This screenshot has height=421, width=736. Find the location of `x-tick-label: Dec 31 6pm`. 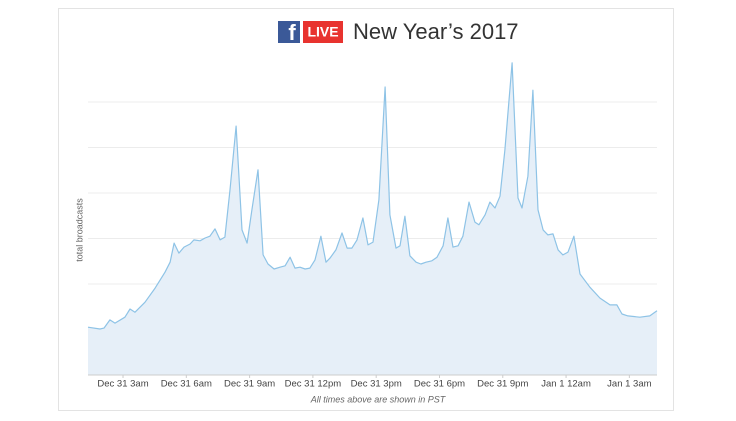

x-tick-label: Dec 31 6pm is located at coordinates (439, 384).